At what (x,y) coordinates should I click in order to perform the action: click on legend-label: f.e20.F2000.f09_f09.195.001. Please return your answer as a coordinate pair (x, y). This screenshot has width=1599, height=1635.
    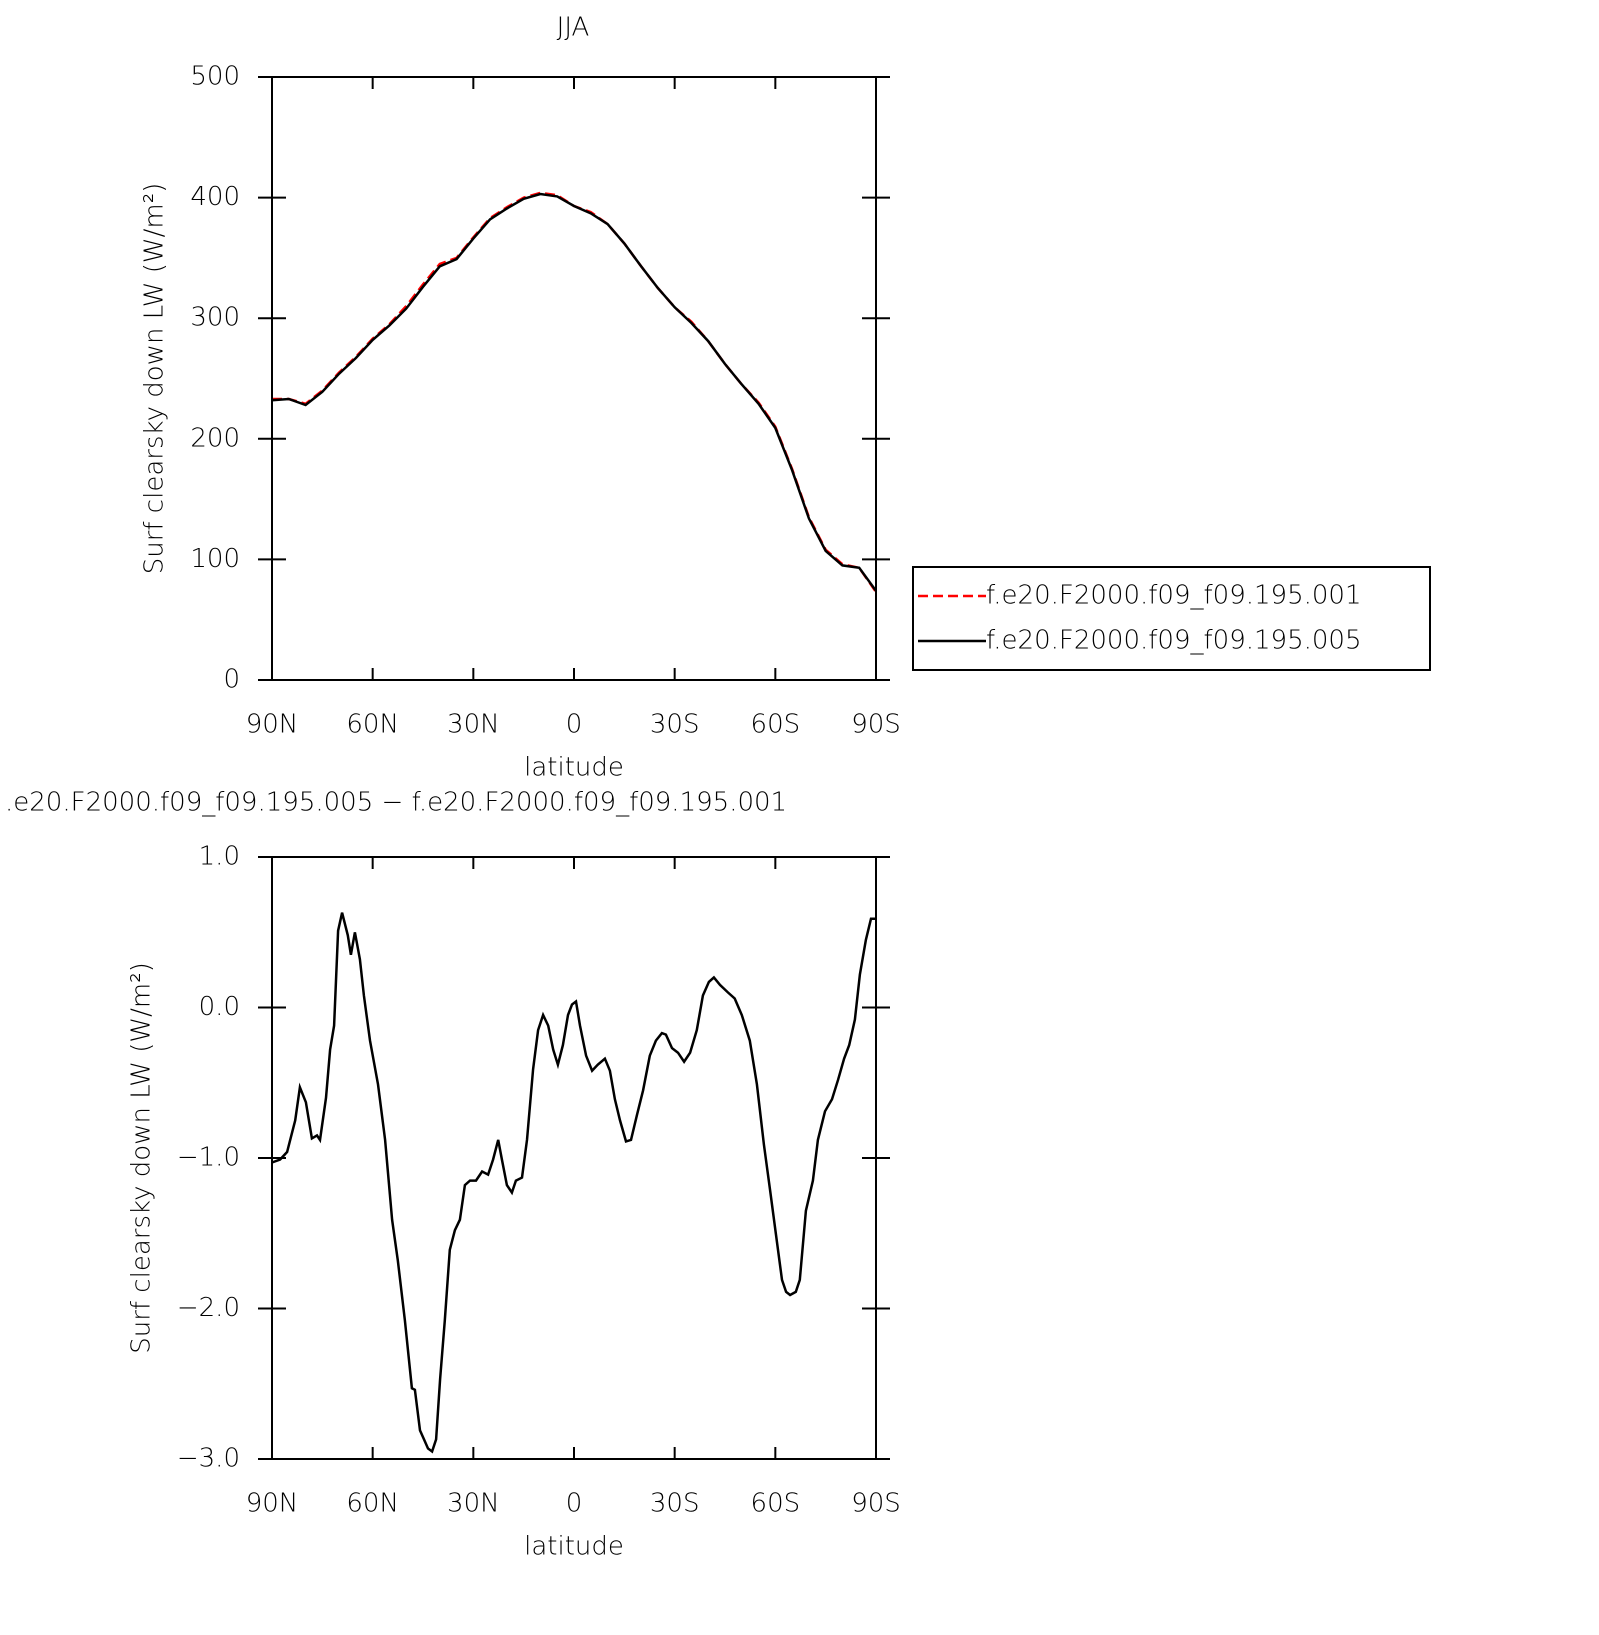
    Looking at the image, I should click on (1174, 596).